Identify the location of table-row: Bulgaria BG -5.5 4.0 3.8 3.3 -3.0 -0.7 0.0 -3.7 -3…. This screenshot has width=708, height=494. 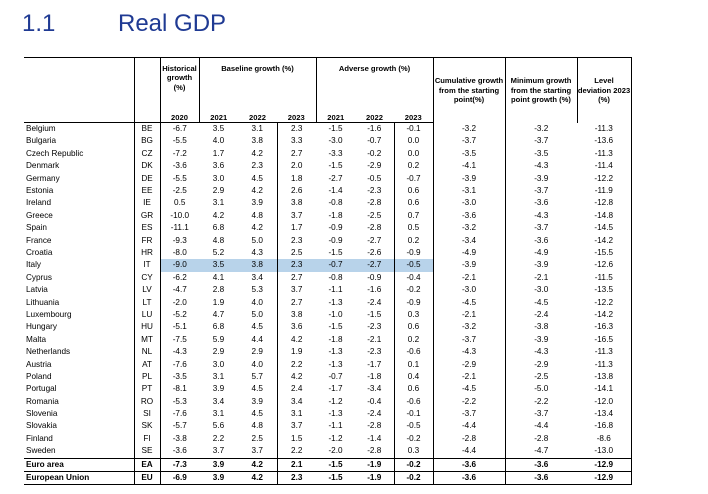
(328, 141).